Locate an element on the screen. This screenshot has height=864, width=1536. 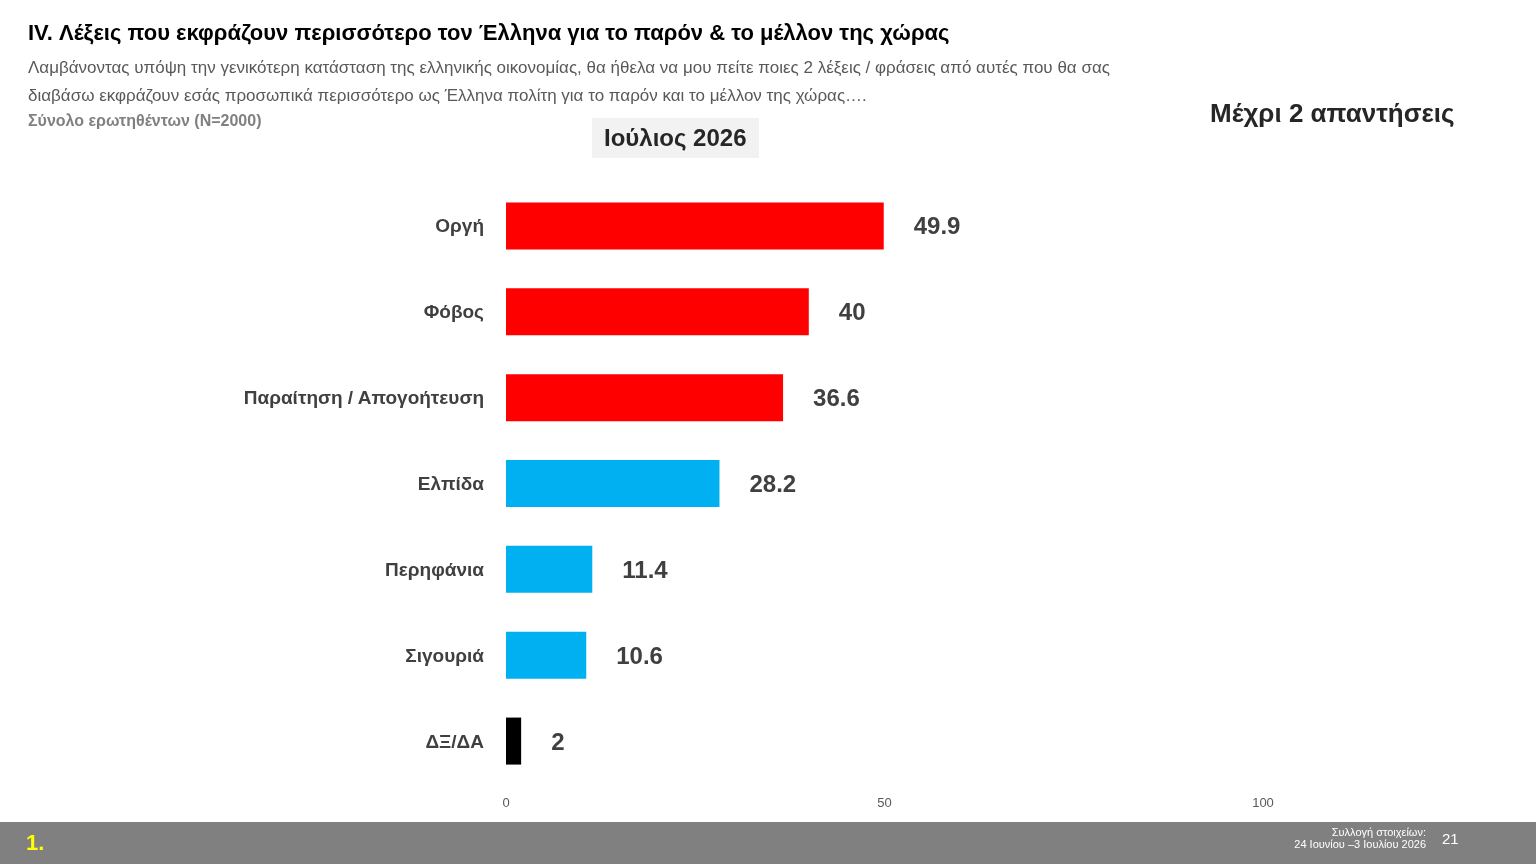
text: Ιούλιος 2026 is located at coordinates (675, 138).